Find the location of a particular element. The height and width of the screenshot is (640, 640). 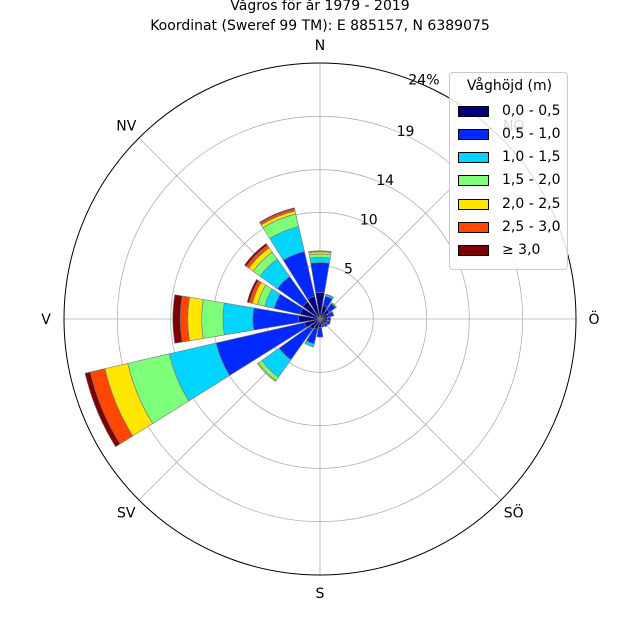

chart-title: Vågros för år 1979 - 2019 is located at coordinates (320, 7).